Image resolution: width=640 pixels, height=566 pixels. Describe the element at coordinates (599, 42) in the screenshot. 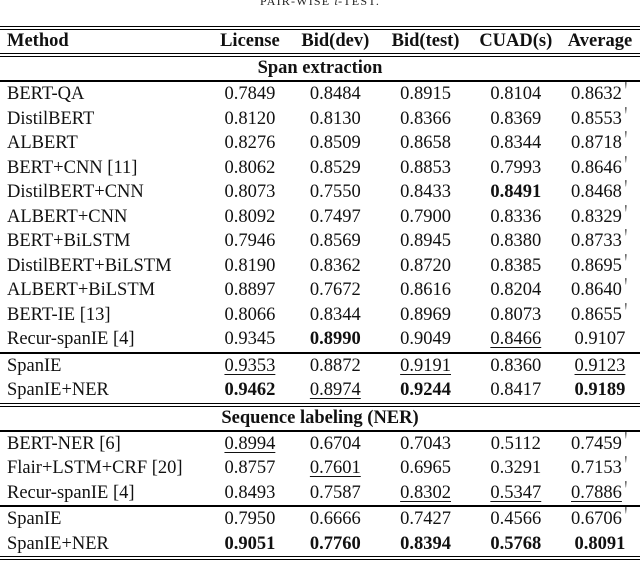

I see `column-header-average: Average` at that location.